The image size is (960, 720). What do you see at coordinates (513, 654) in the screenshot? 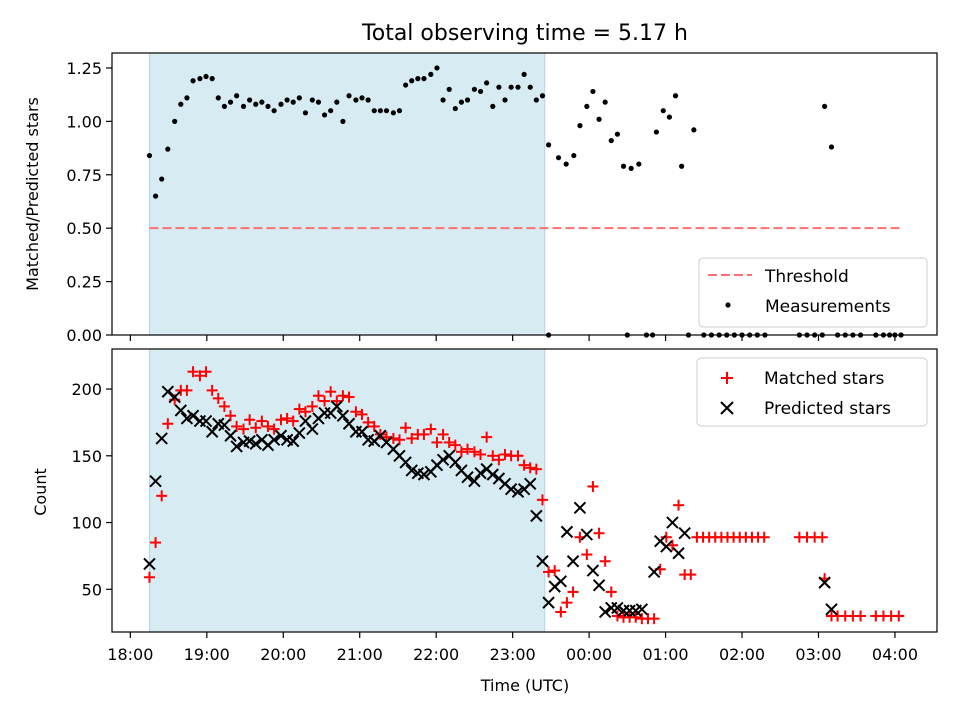
I see `x-tick-label: 23:00` at bounding box center [513, 654].